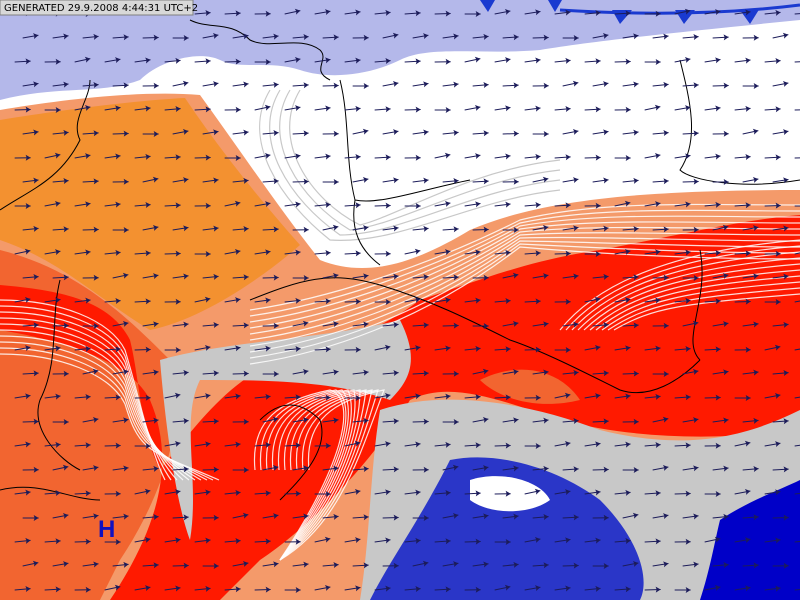 This screenshot has width=800, height=600. I want to click on front-tooth, so click(685, 17).